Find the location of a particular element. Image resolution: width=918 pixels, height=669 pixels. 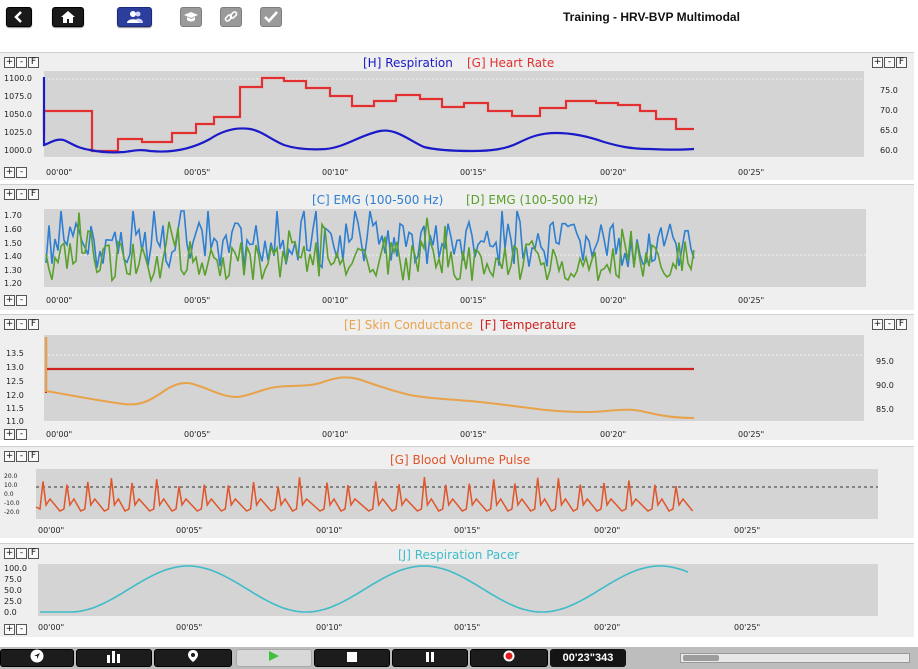

y-tick: 25.0 is located at coordinates (13, 601).